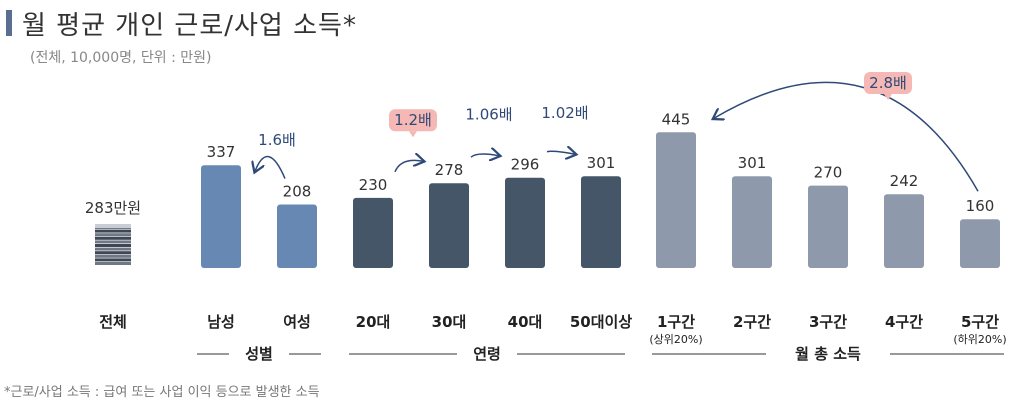 The image size is (1024, 403). What do you see at coordinates (525, 165) in the screenshot?
I see `bar-value-label-4: 296` at bounding box center [525, 165].